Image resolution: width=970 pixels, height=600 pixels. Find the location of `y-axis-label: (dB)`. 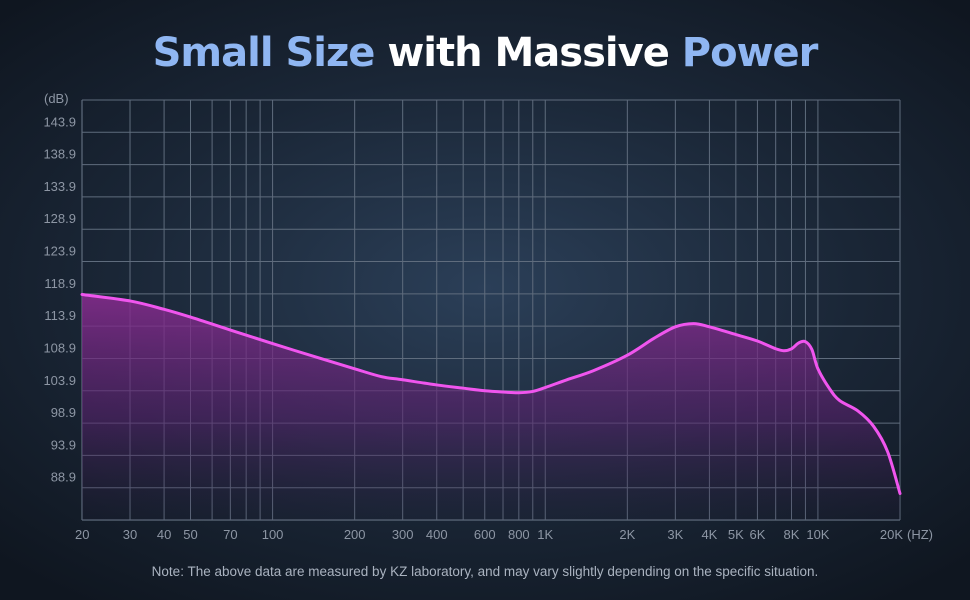

y-axis-label: (dB) is located at coordinates (56, 98).